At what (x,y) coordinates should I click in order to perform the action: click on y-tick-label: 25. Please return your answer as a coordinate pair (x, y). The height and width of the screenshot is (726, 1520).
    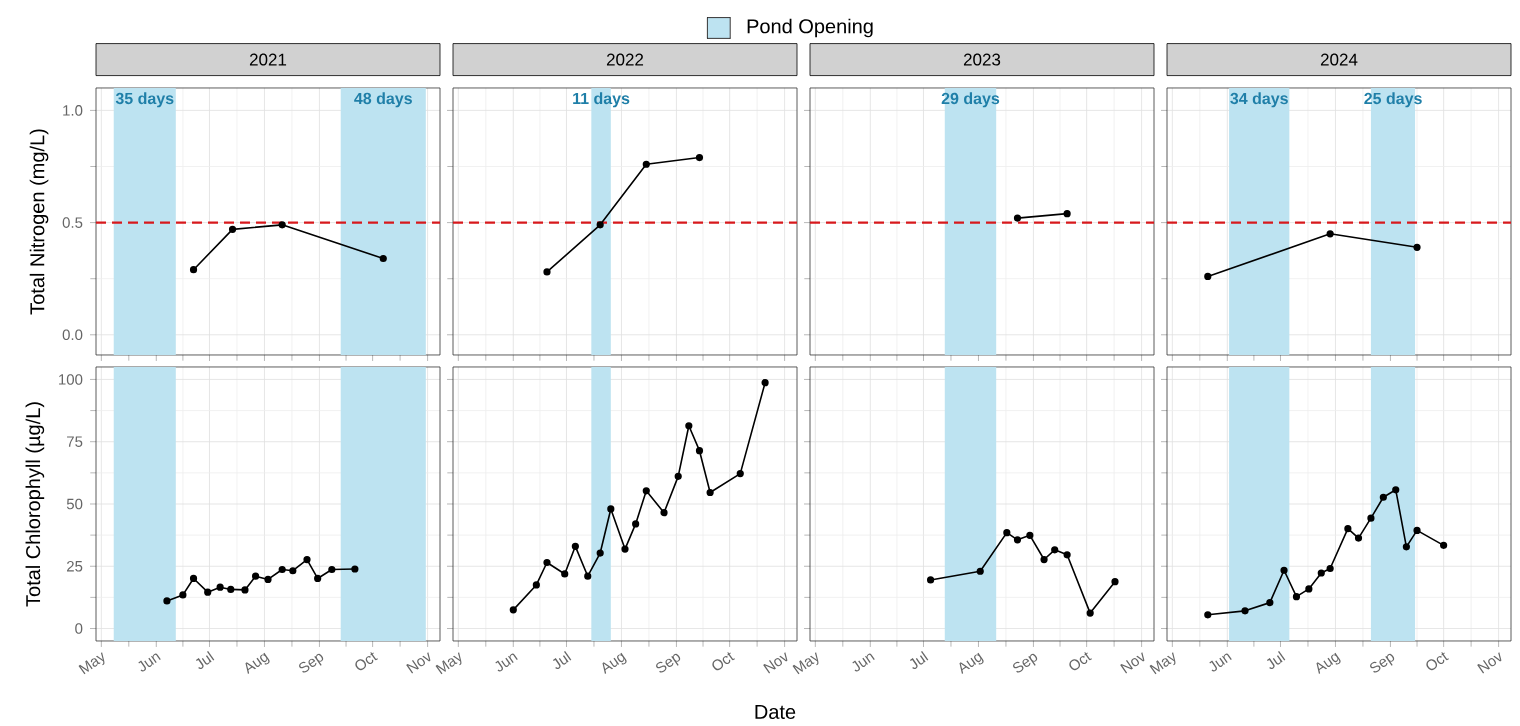
    Looking at the image, I should click on (75, 566).